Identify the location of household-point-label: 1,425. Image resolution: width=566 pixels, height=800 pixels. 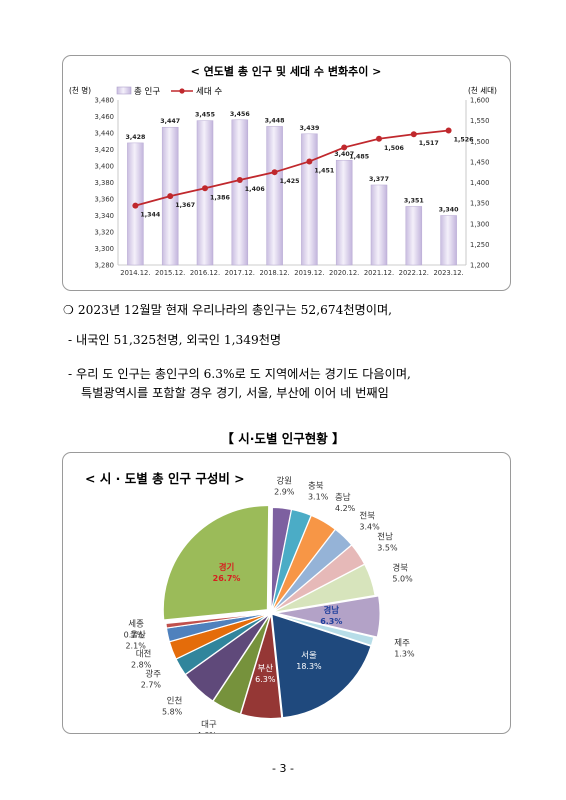
(290, 181).